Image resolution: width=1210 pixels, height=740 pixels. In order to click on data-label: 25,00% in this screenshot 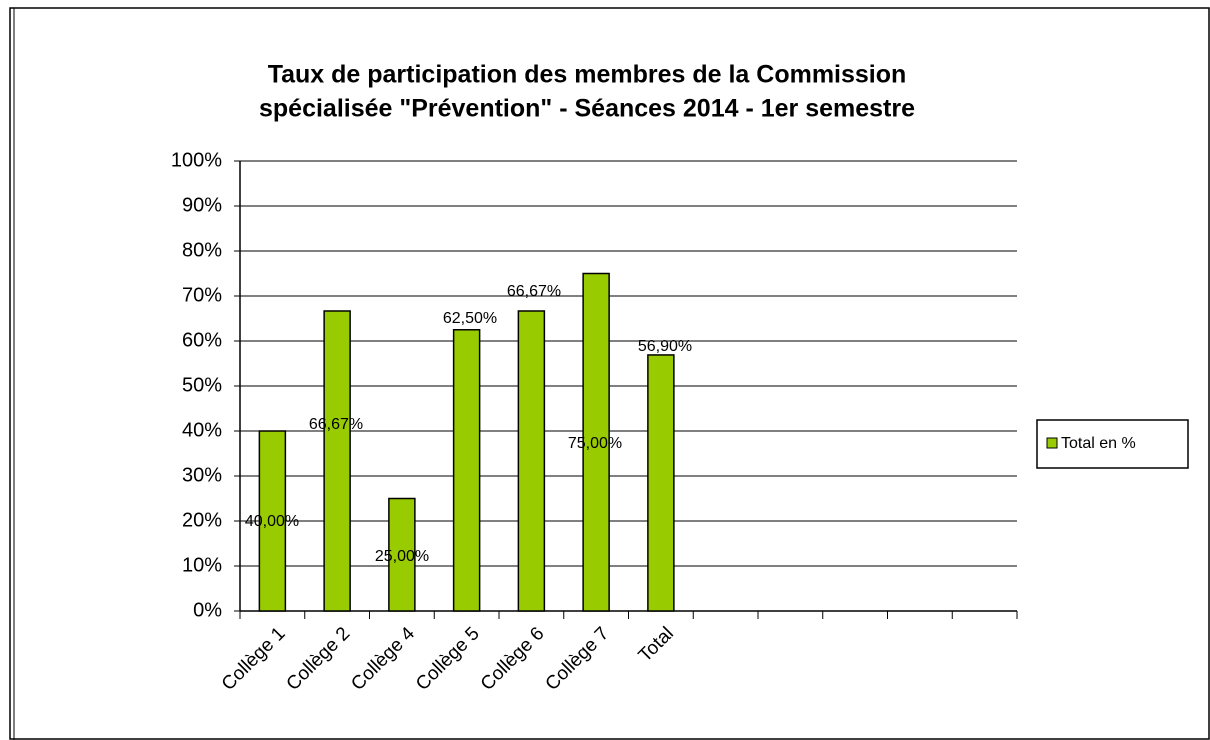, I will do `click(402, 556)`.